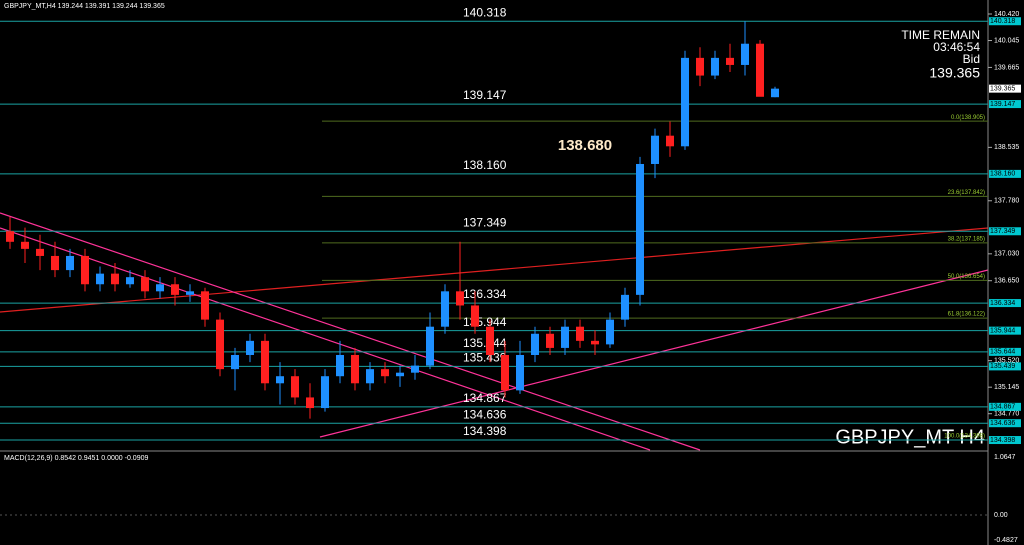  I want to click on axis-level-label: 139.147, so click(1002, 104).